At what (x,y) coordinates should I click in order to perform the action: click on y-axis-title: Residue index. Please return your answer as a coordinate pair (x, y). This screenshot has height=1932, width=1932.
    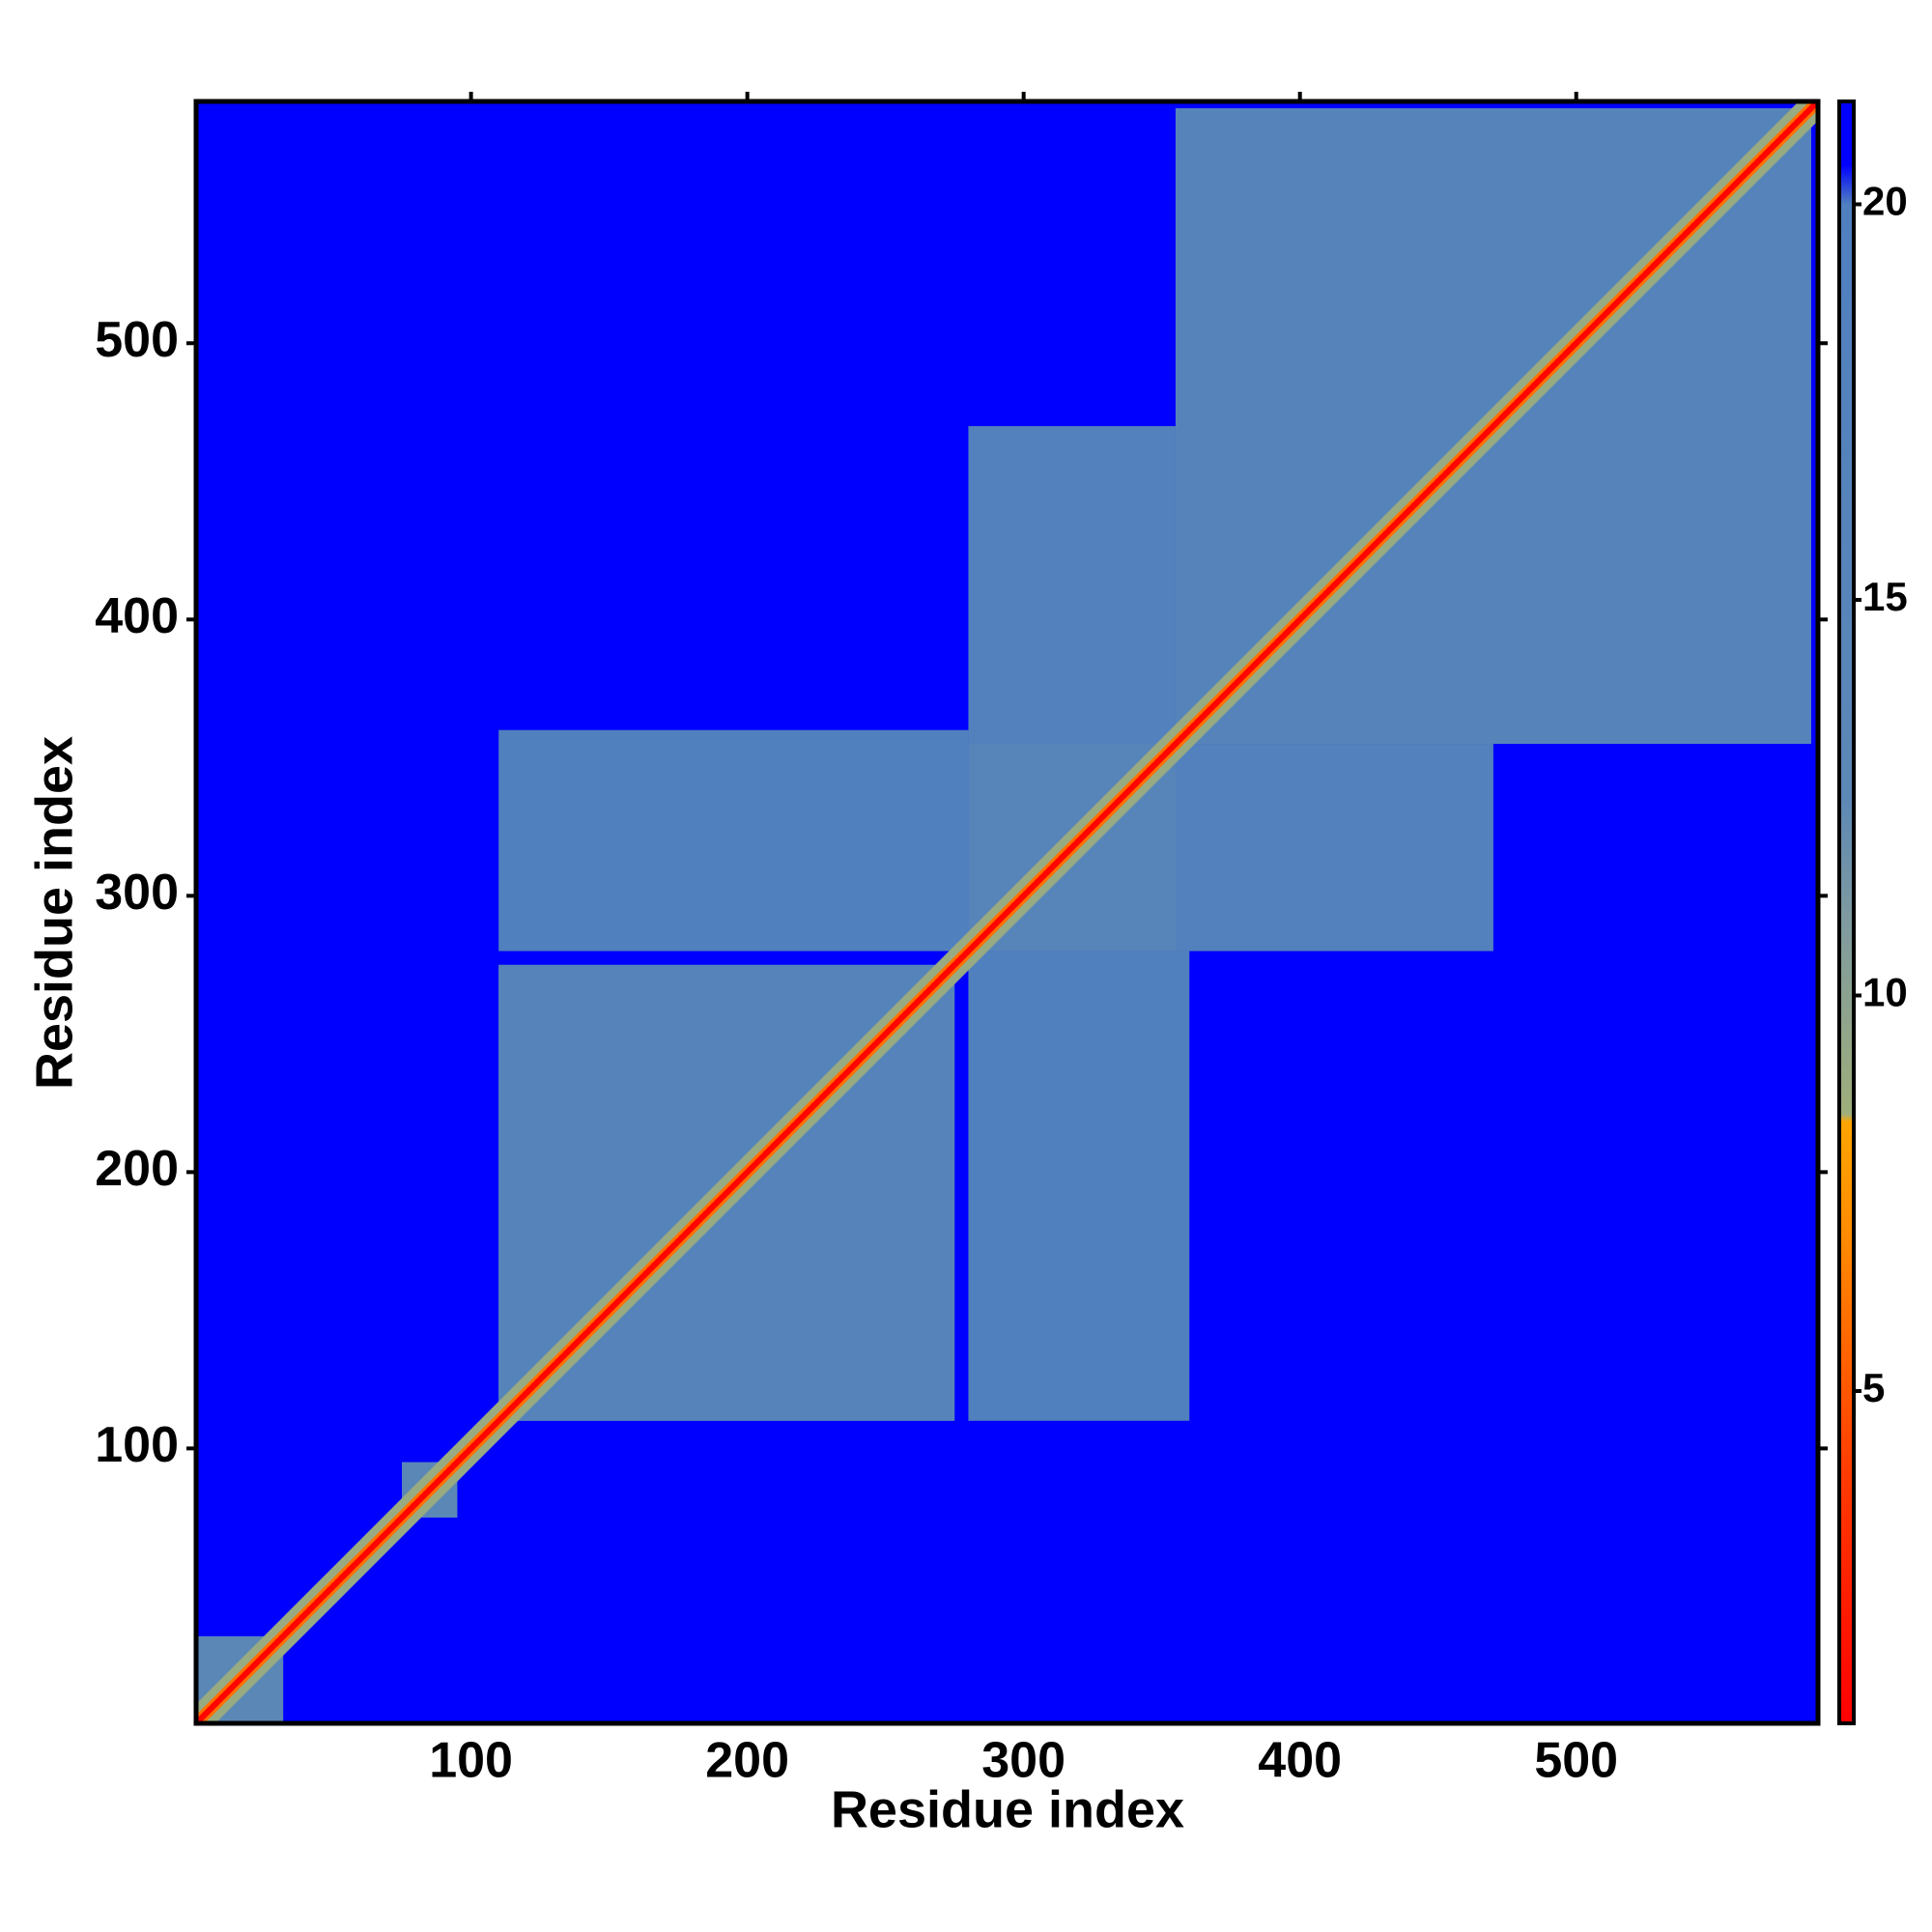
    Looking at the image, I should click on (54, 913).